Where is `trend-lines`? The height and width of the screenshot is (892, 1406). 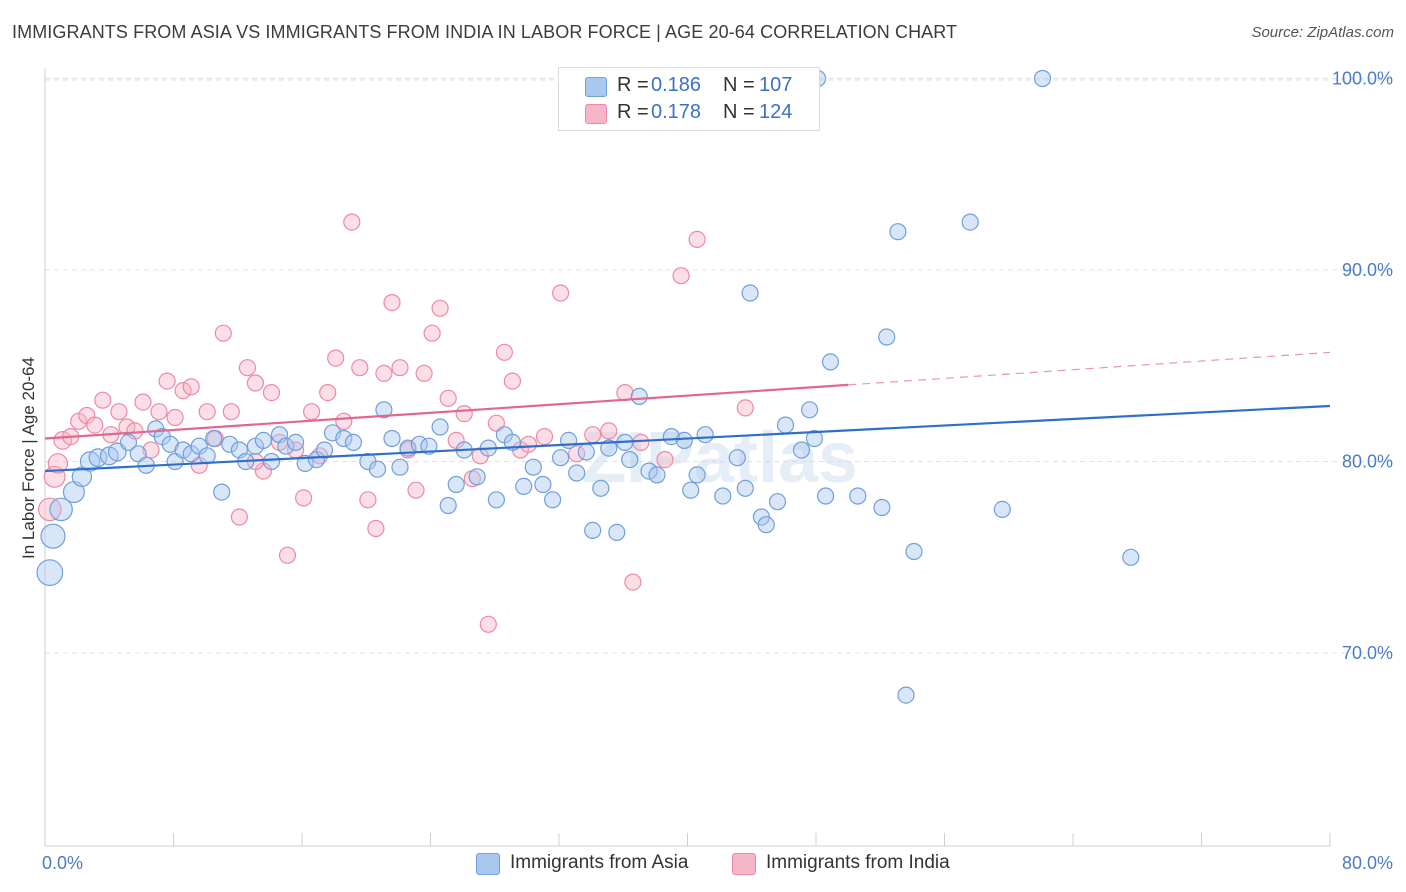
trend-lines is located at coordinates (687, 412).